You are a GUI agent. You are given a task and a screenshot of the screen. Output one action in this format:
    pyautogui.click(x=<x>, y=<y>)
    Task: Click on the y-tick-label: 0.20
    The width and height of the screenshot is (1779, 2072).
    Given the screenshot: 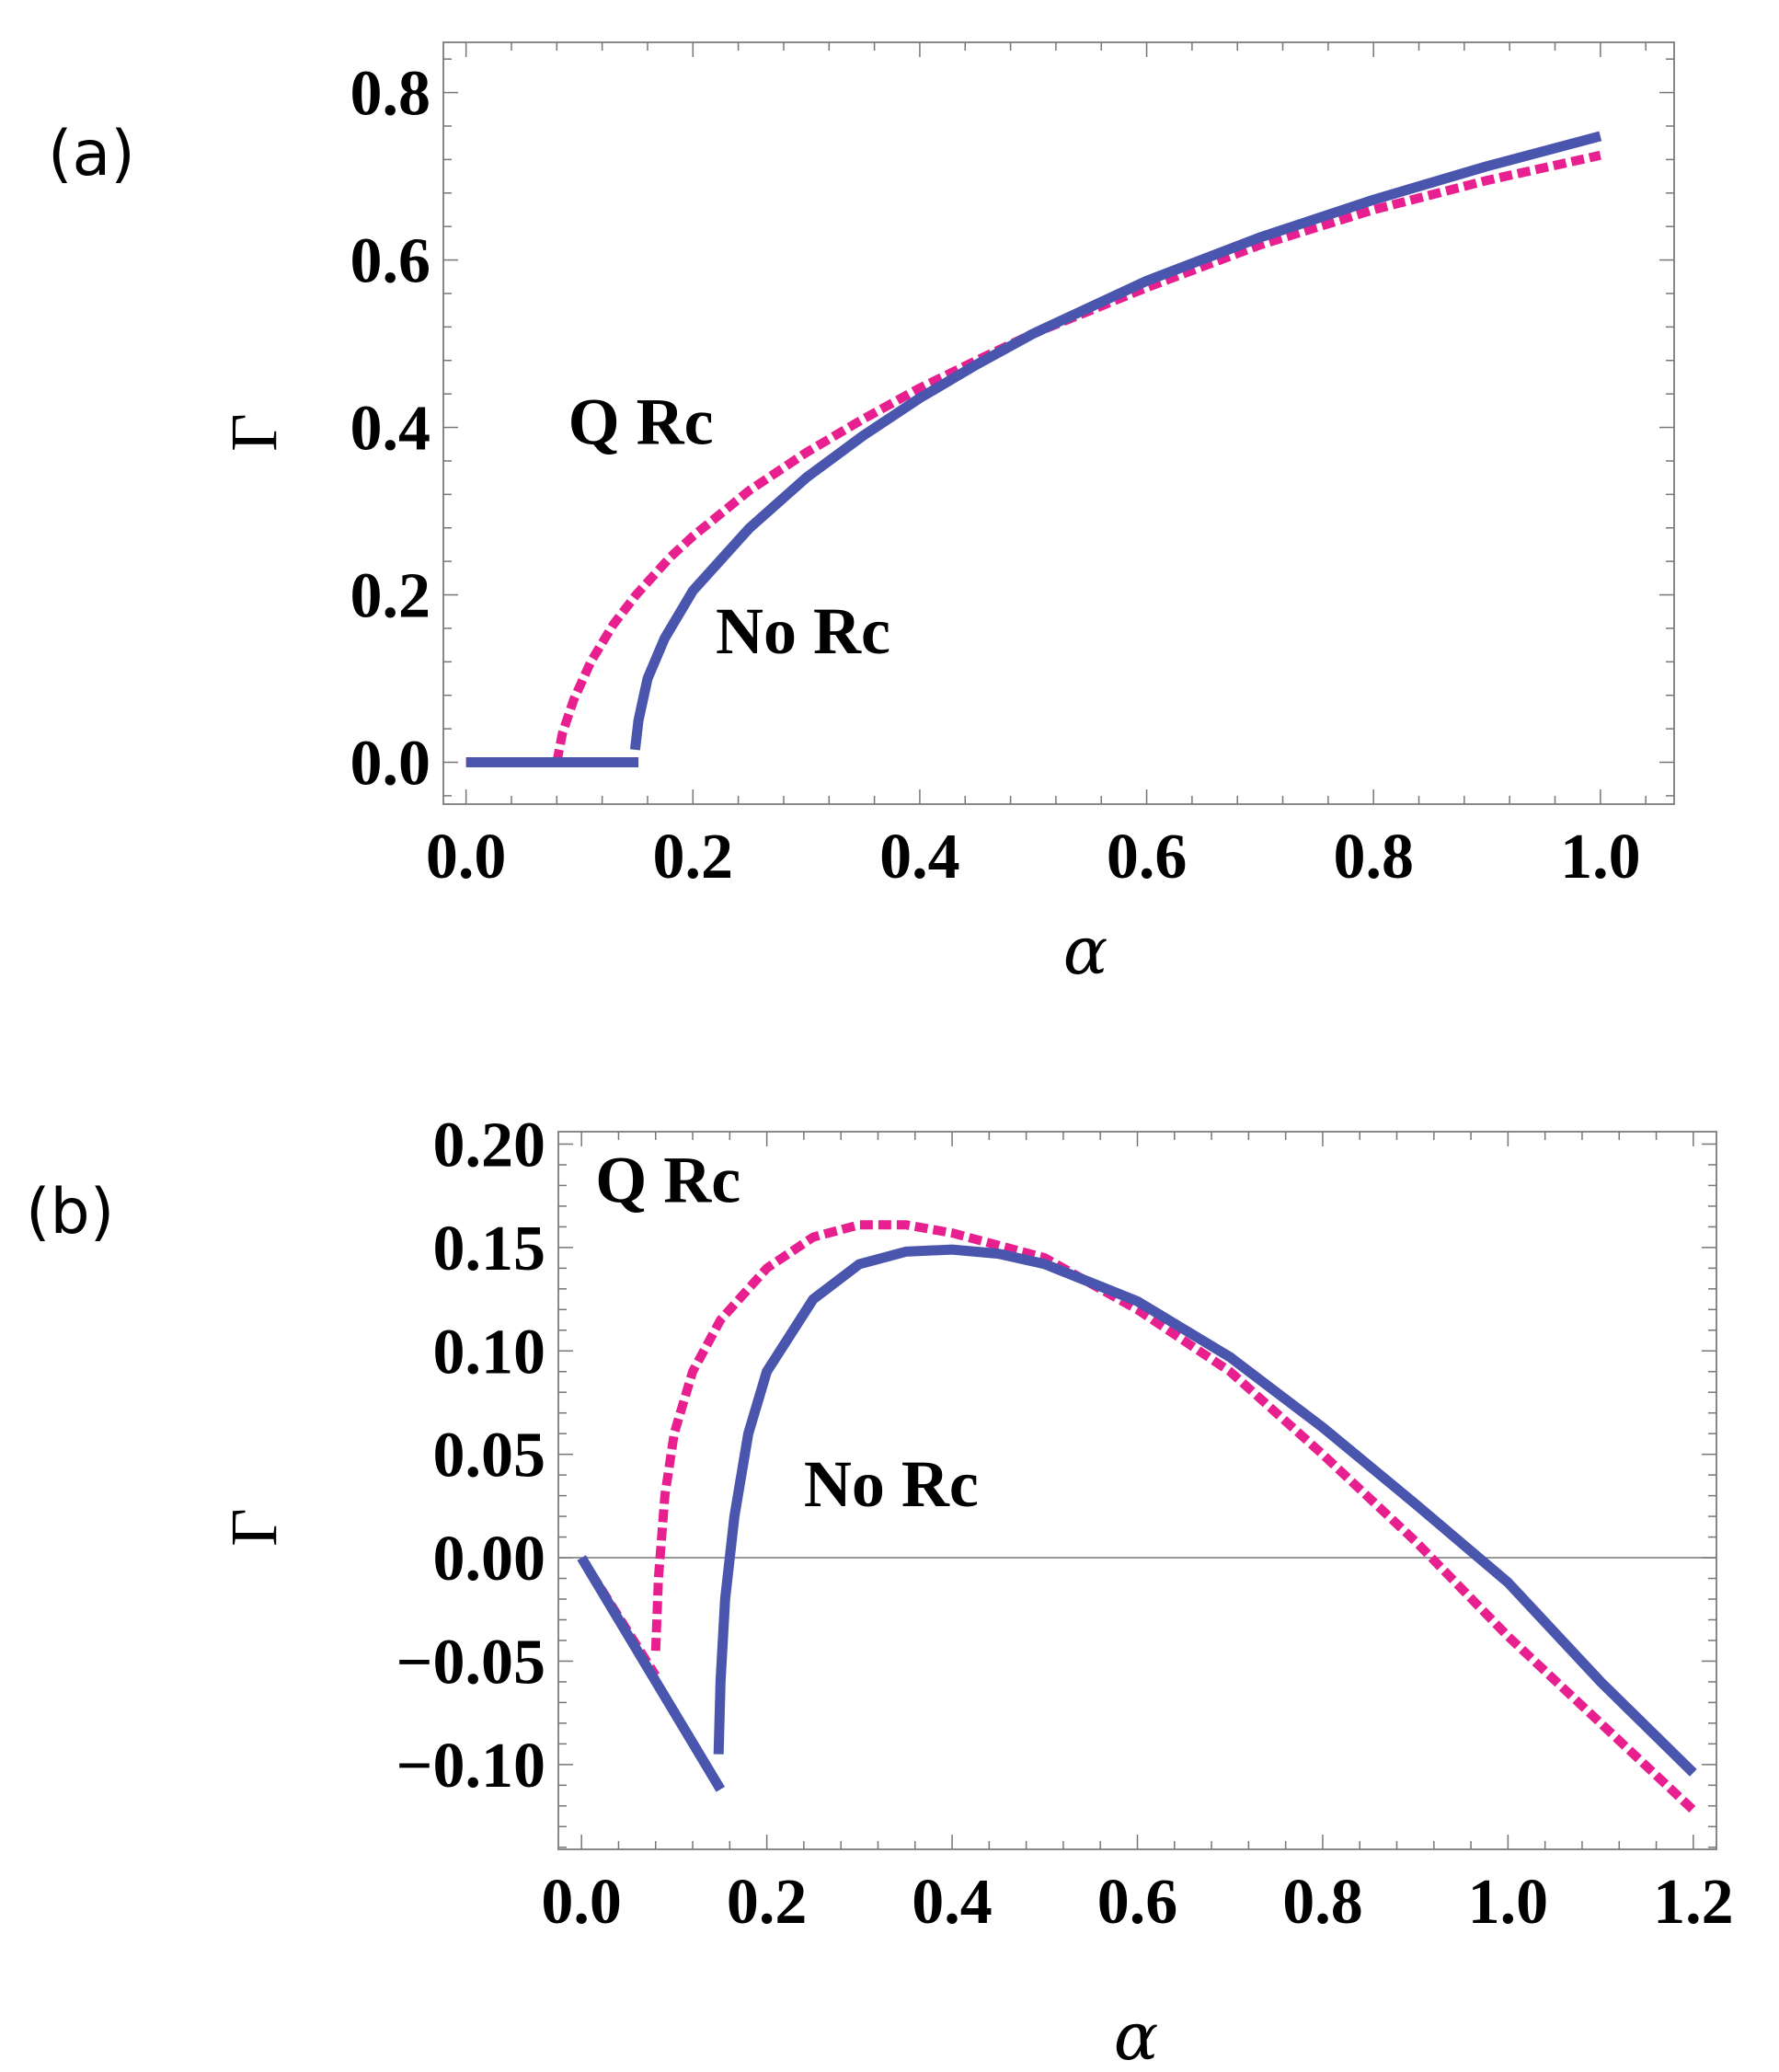 What is the action you would take?
    pyautogui.click(x=490, y=1145)
    